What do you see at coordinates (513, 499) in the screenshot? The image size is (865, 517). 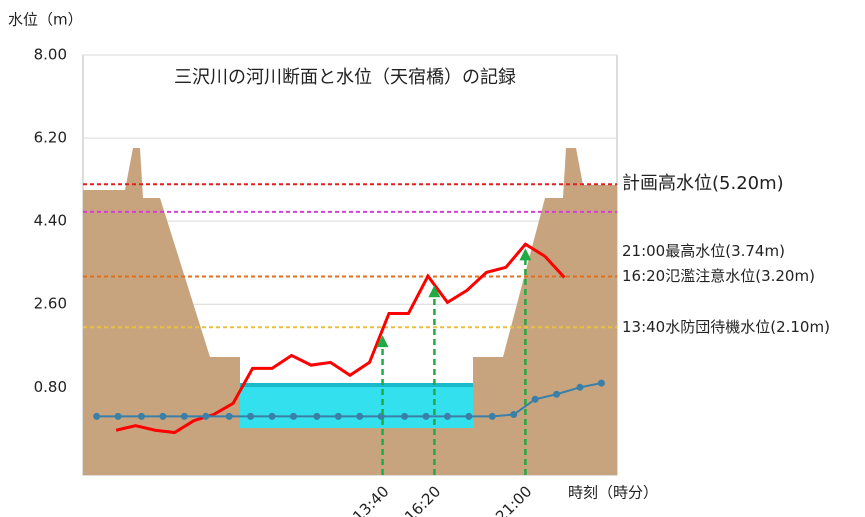 I see `annotation-label: 21:00` at bounding box center [513, 499].